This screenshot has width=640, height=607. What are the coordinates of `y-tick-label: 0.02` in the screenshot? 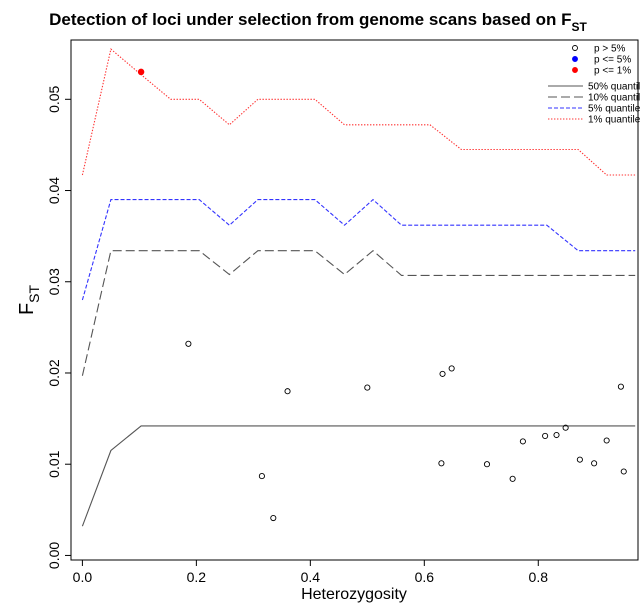 It's located at (54, 372).